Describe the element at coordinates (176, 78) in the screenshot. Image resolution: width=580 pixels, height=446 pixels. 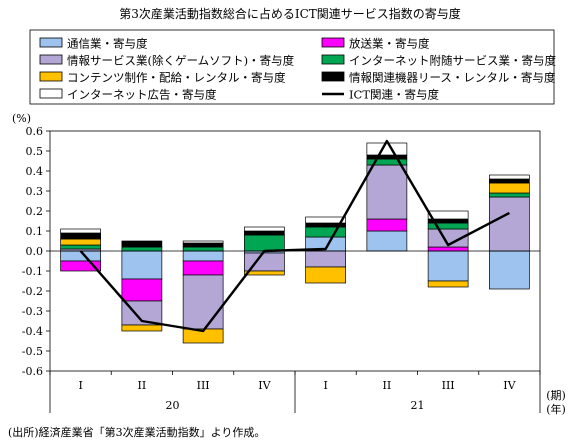
I see `legend-label: コンテンツ制作・配給・レンタル・寄与度` at that location.